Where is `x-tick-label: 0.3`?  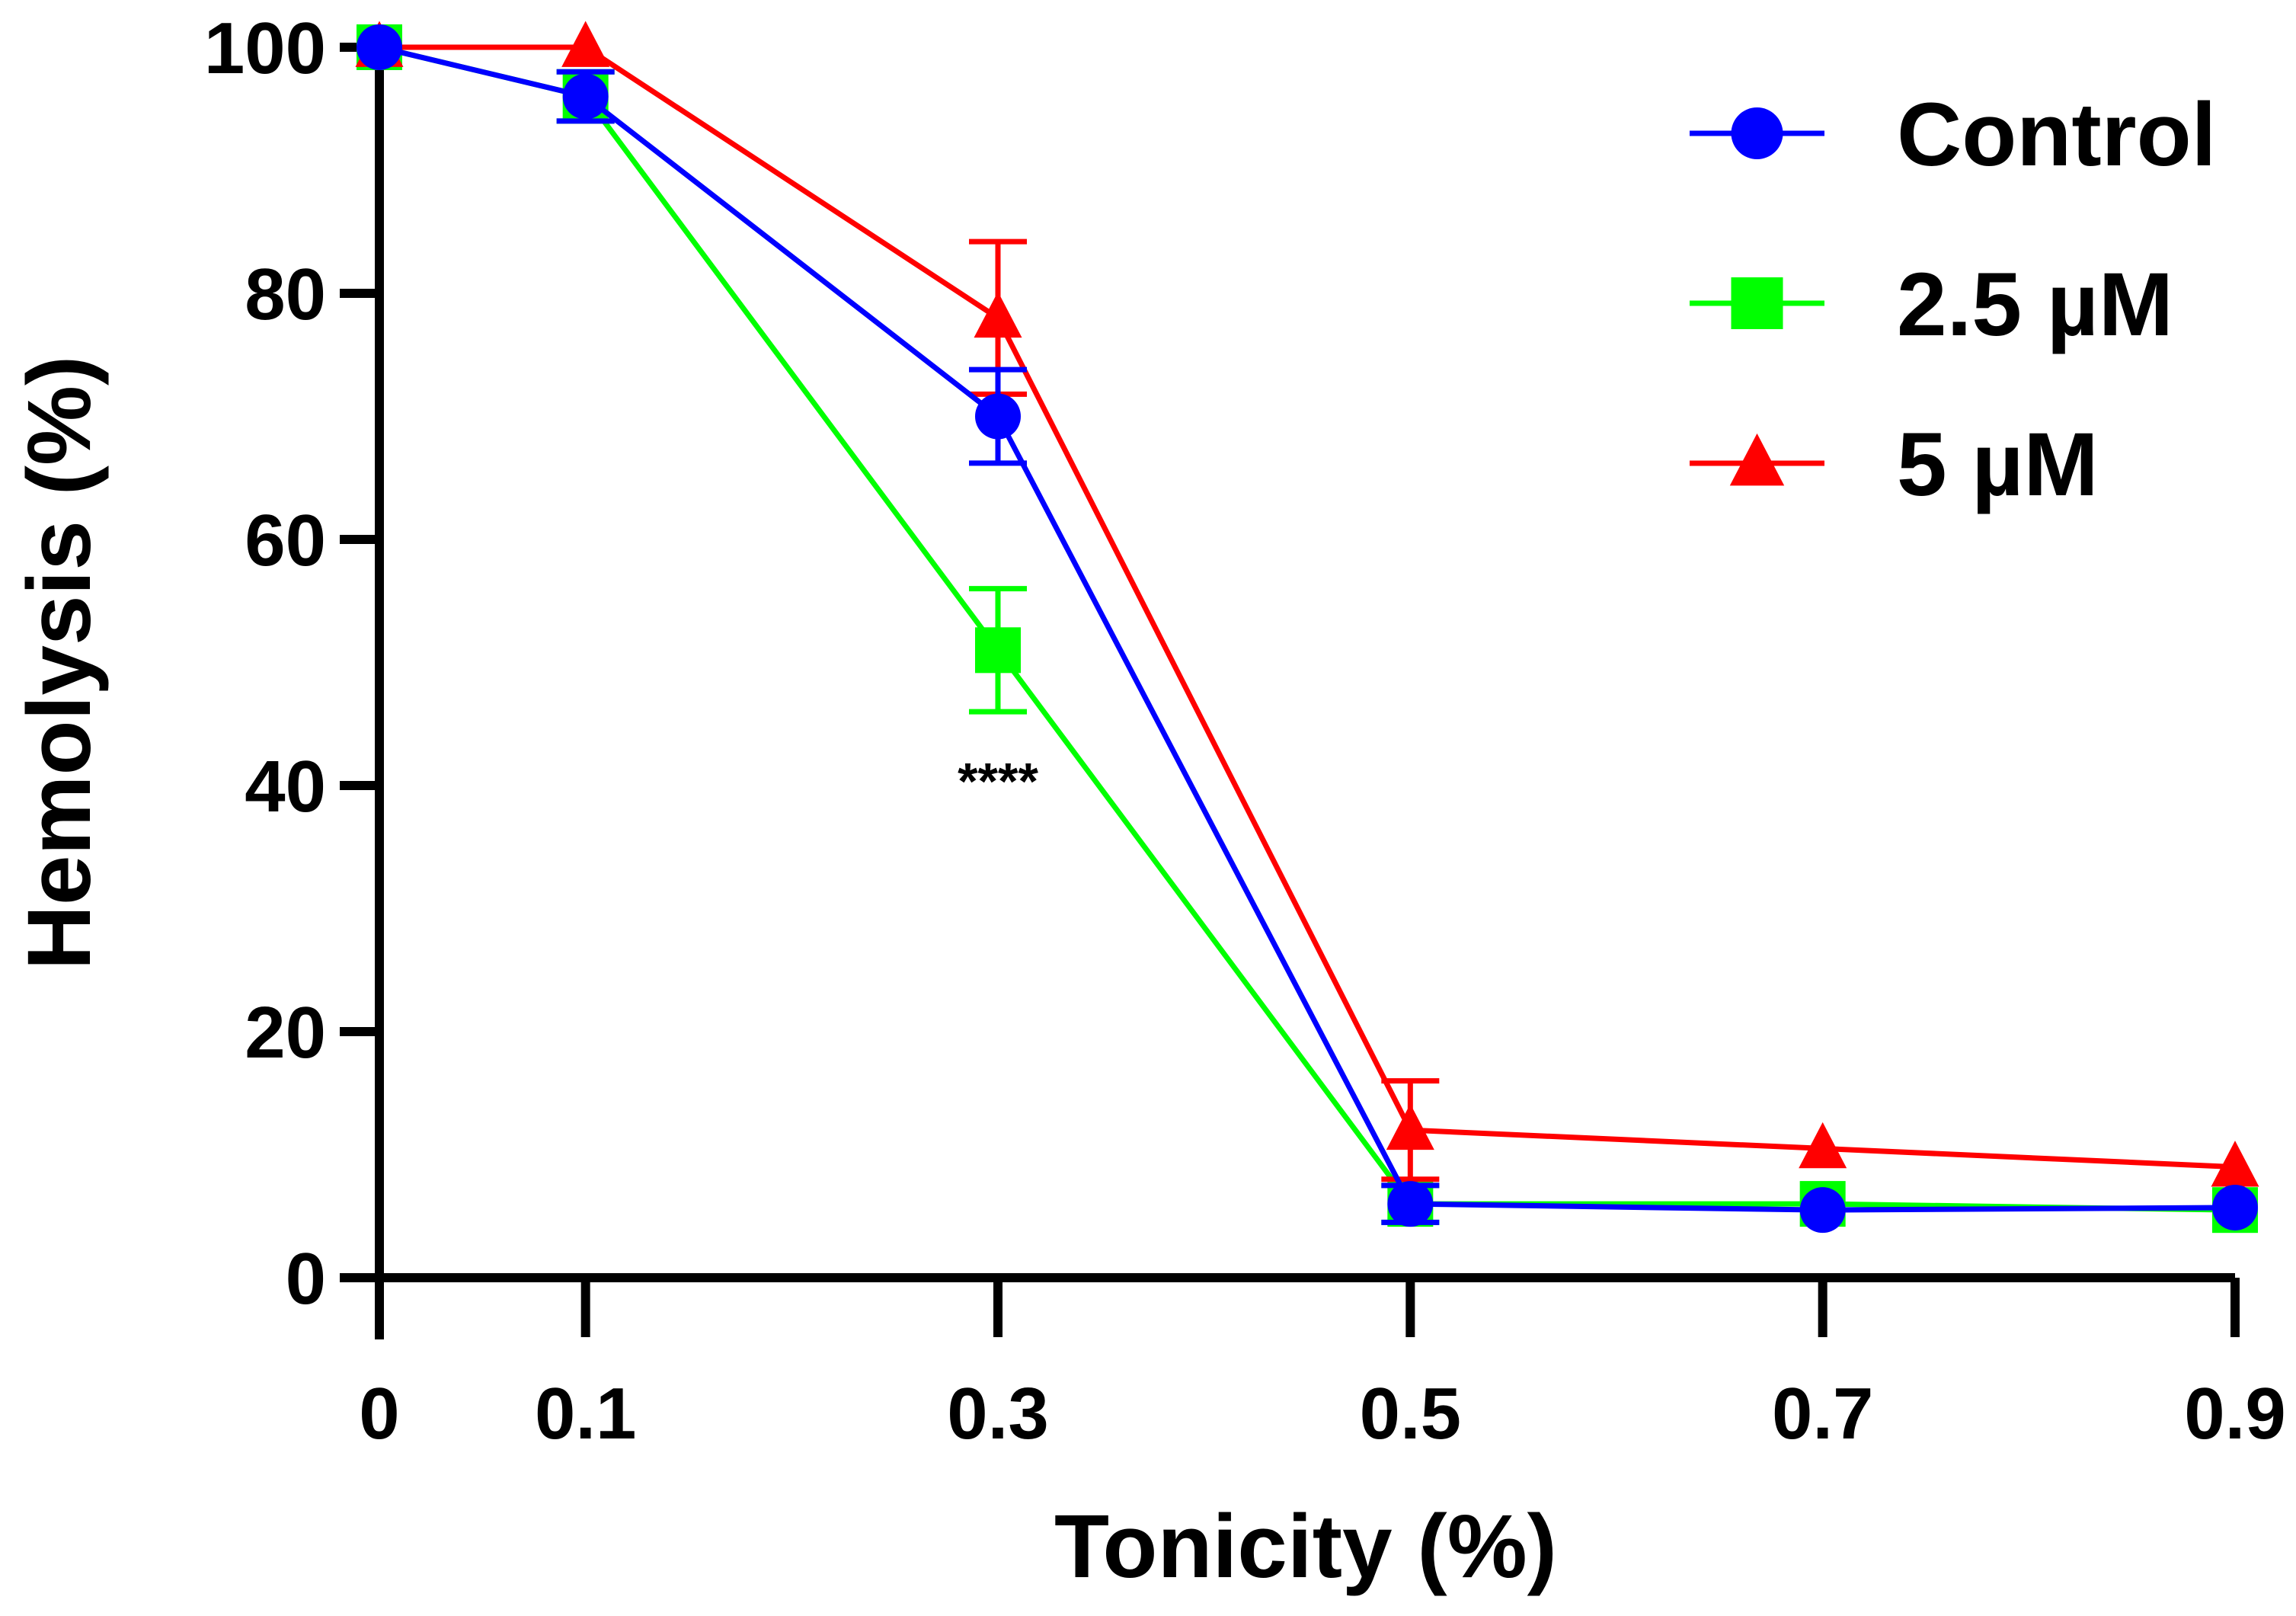 x-tick-label: 0.3 is located at coordinates (997, 1413).